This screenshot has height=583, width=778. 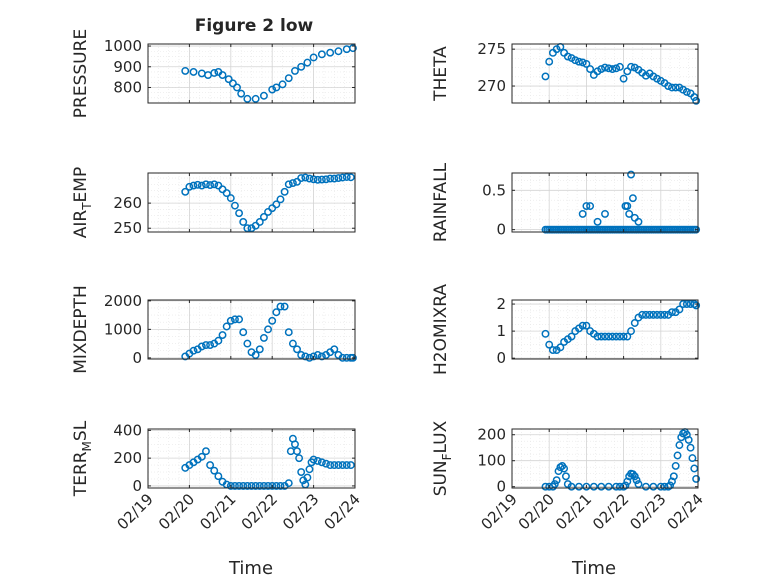 I want to click on y-tick-label: 0, so click(x=501, y=358).